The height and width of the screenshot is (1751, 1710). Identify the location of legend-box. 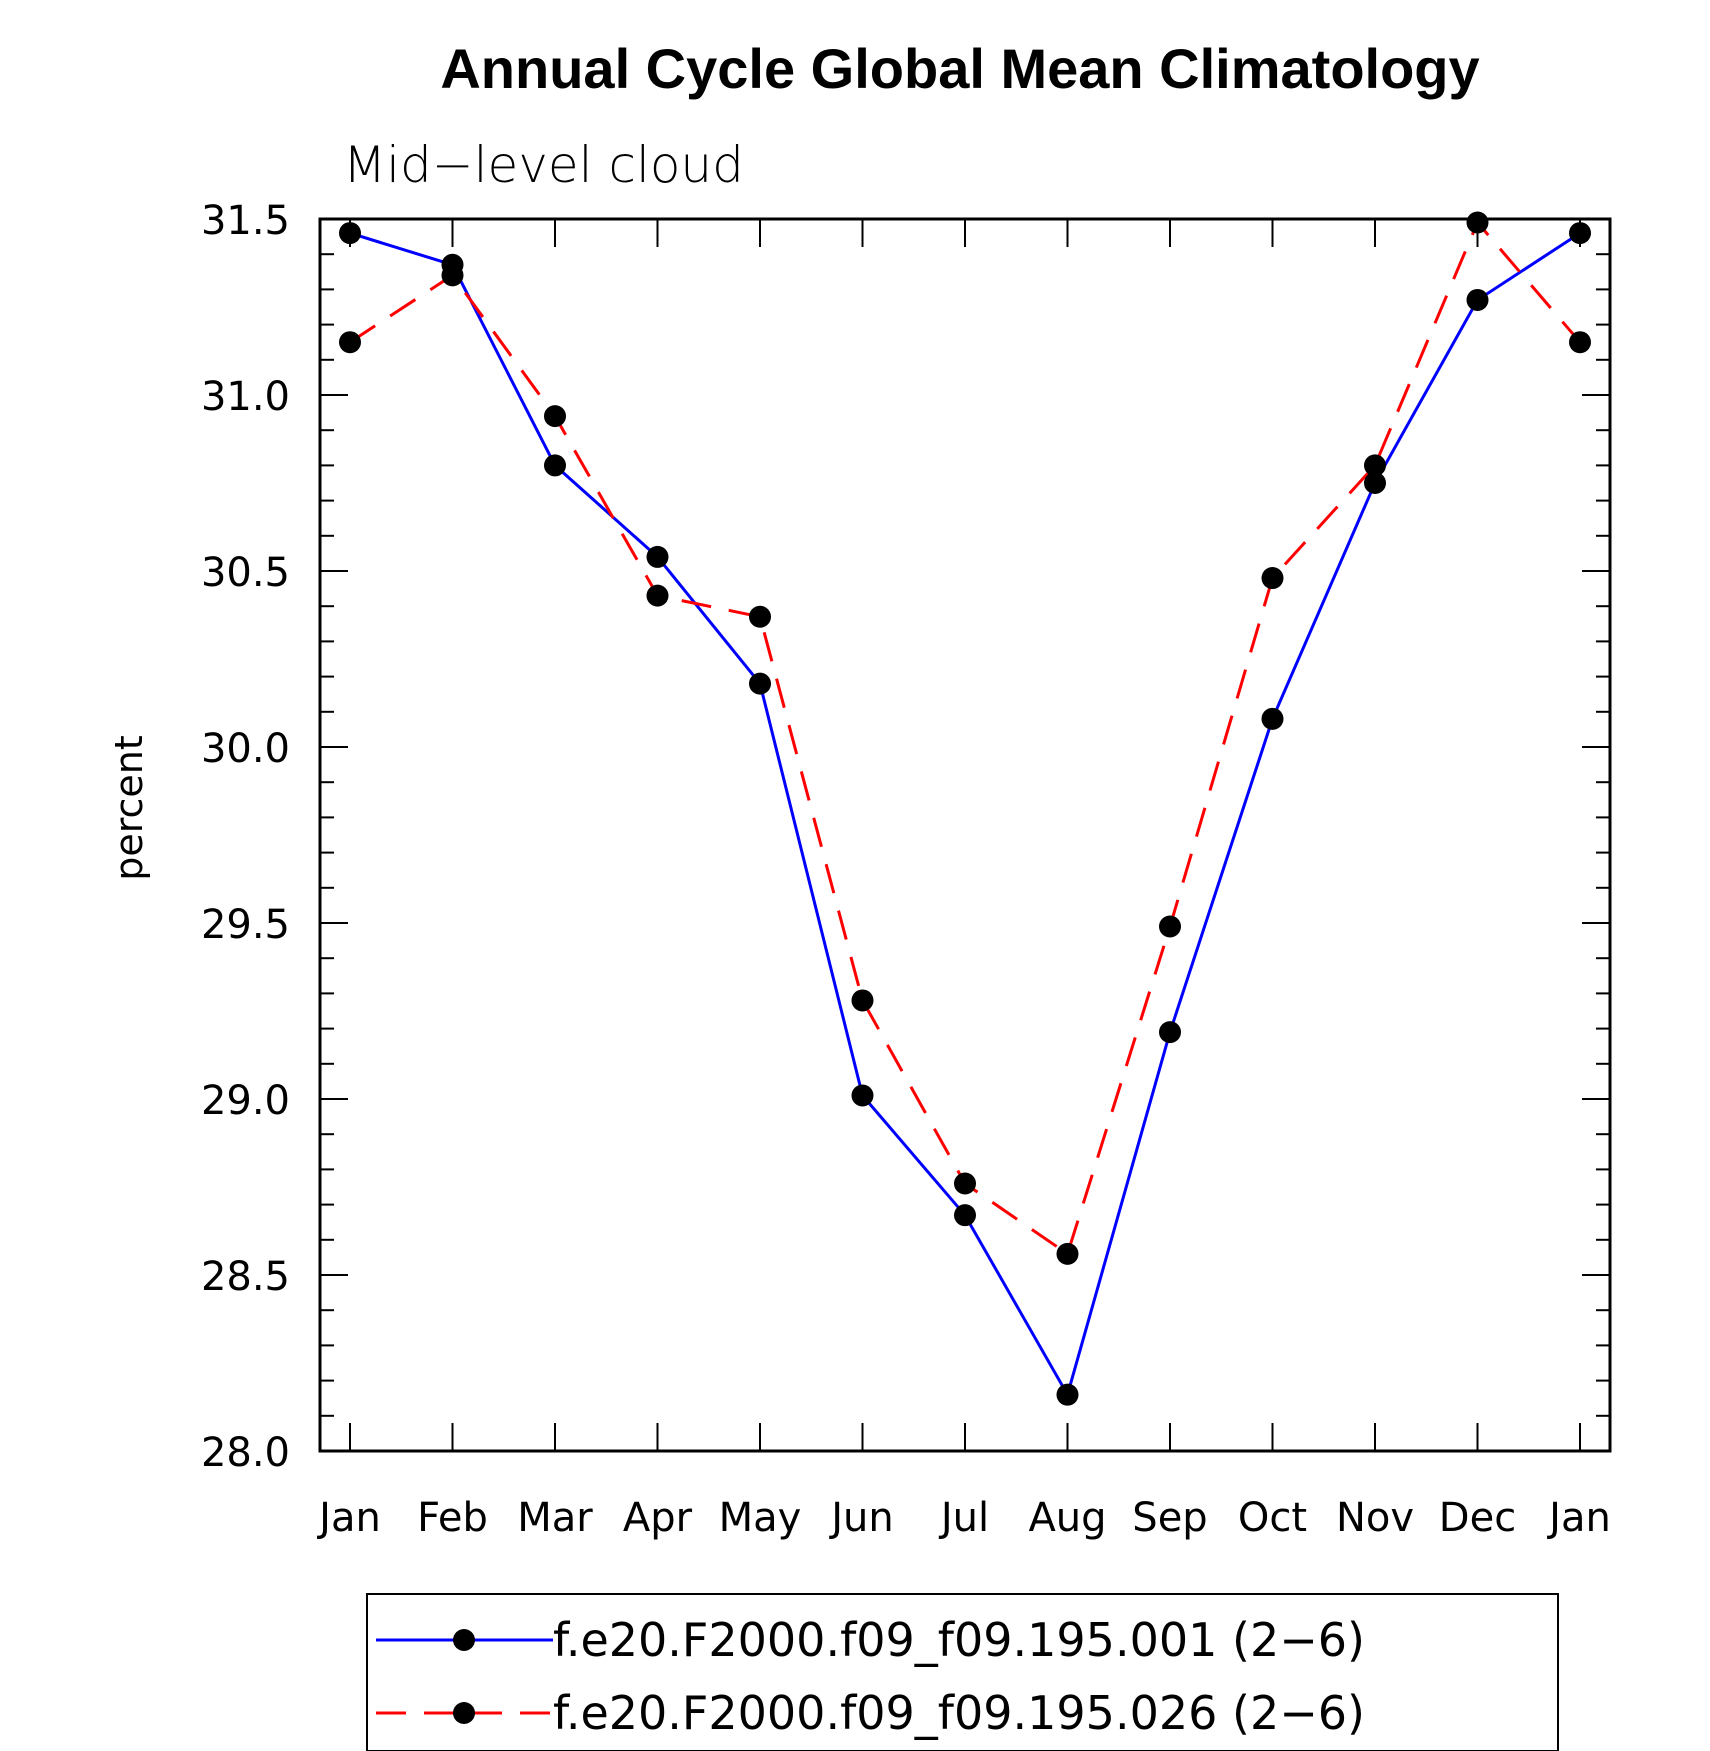
(962, 1672).